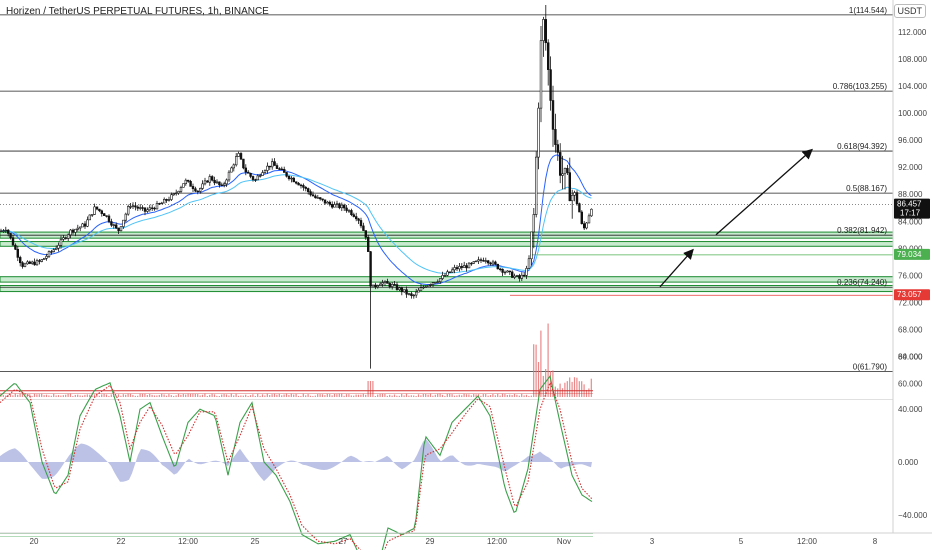 The height and width of the screenshot is (555, 932). What do you see at coordinates (910, 329) in the screenshot?
I see `price-tick-11: 68.000` at bounding box center [910, 329].